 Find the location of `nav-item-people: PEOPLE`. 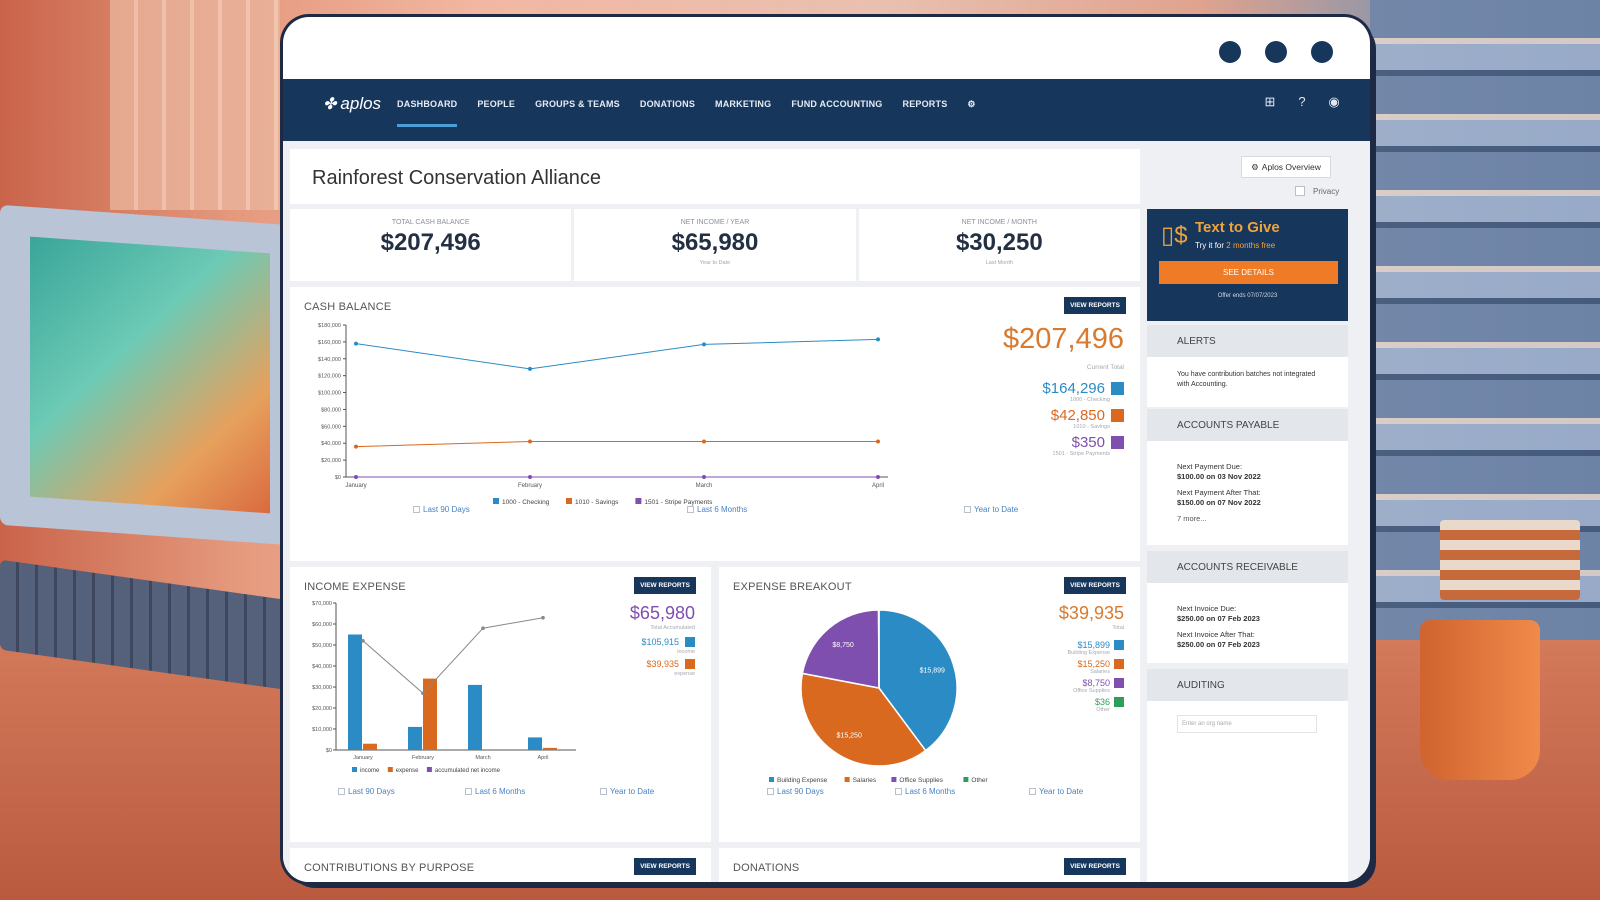

nav-item-people: PEOPLE is located at coordinates (496, 104).